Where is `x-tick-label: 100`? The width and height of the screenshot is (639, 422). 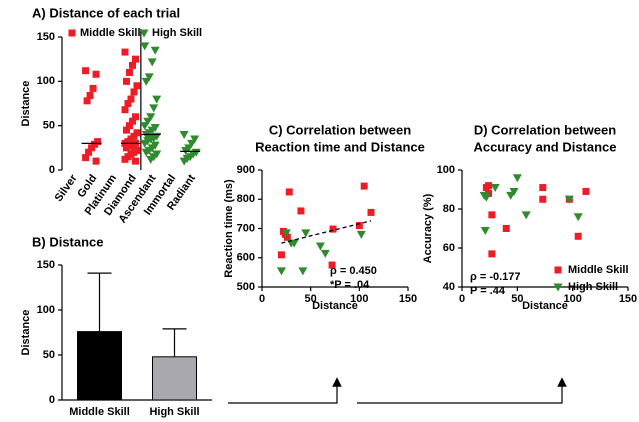
x-tick-label: 100 is located at coordinates (572, 299).